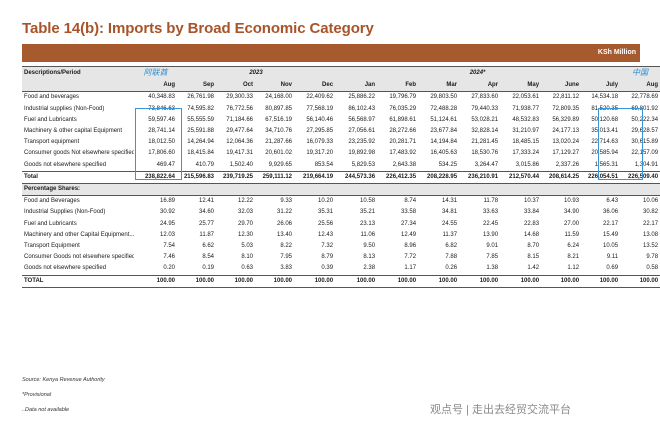 This screenshot has height=424, width=660. Describe the element at coordinates (404, 164) in the screenshot. I see `value-cell: 2,643.38` at that location.